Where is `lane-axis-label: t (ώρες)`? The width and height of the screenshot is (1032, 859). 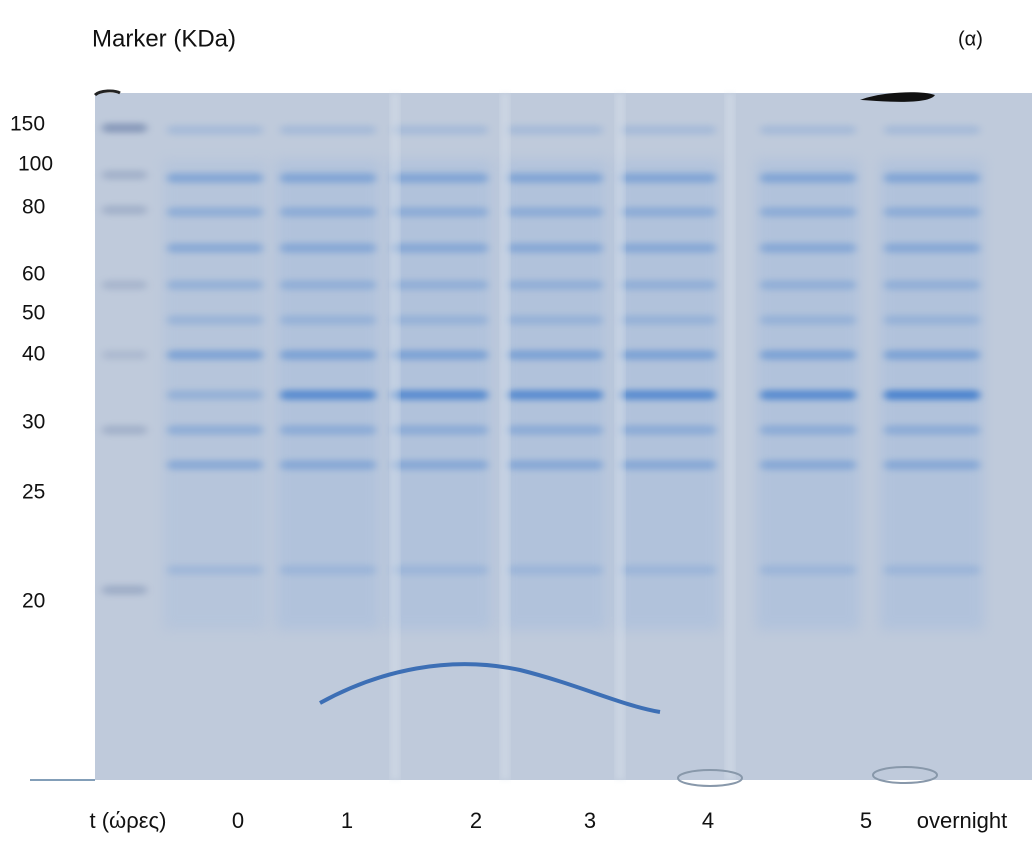
lane-axis-label: t (ώρες) is located at coordinates (128, 820).